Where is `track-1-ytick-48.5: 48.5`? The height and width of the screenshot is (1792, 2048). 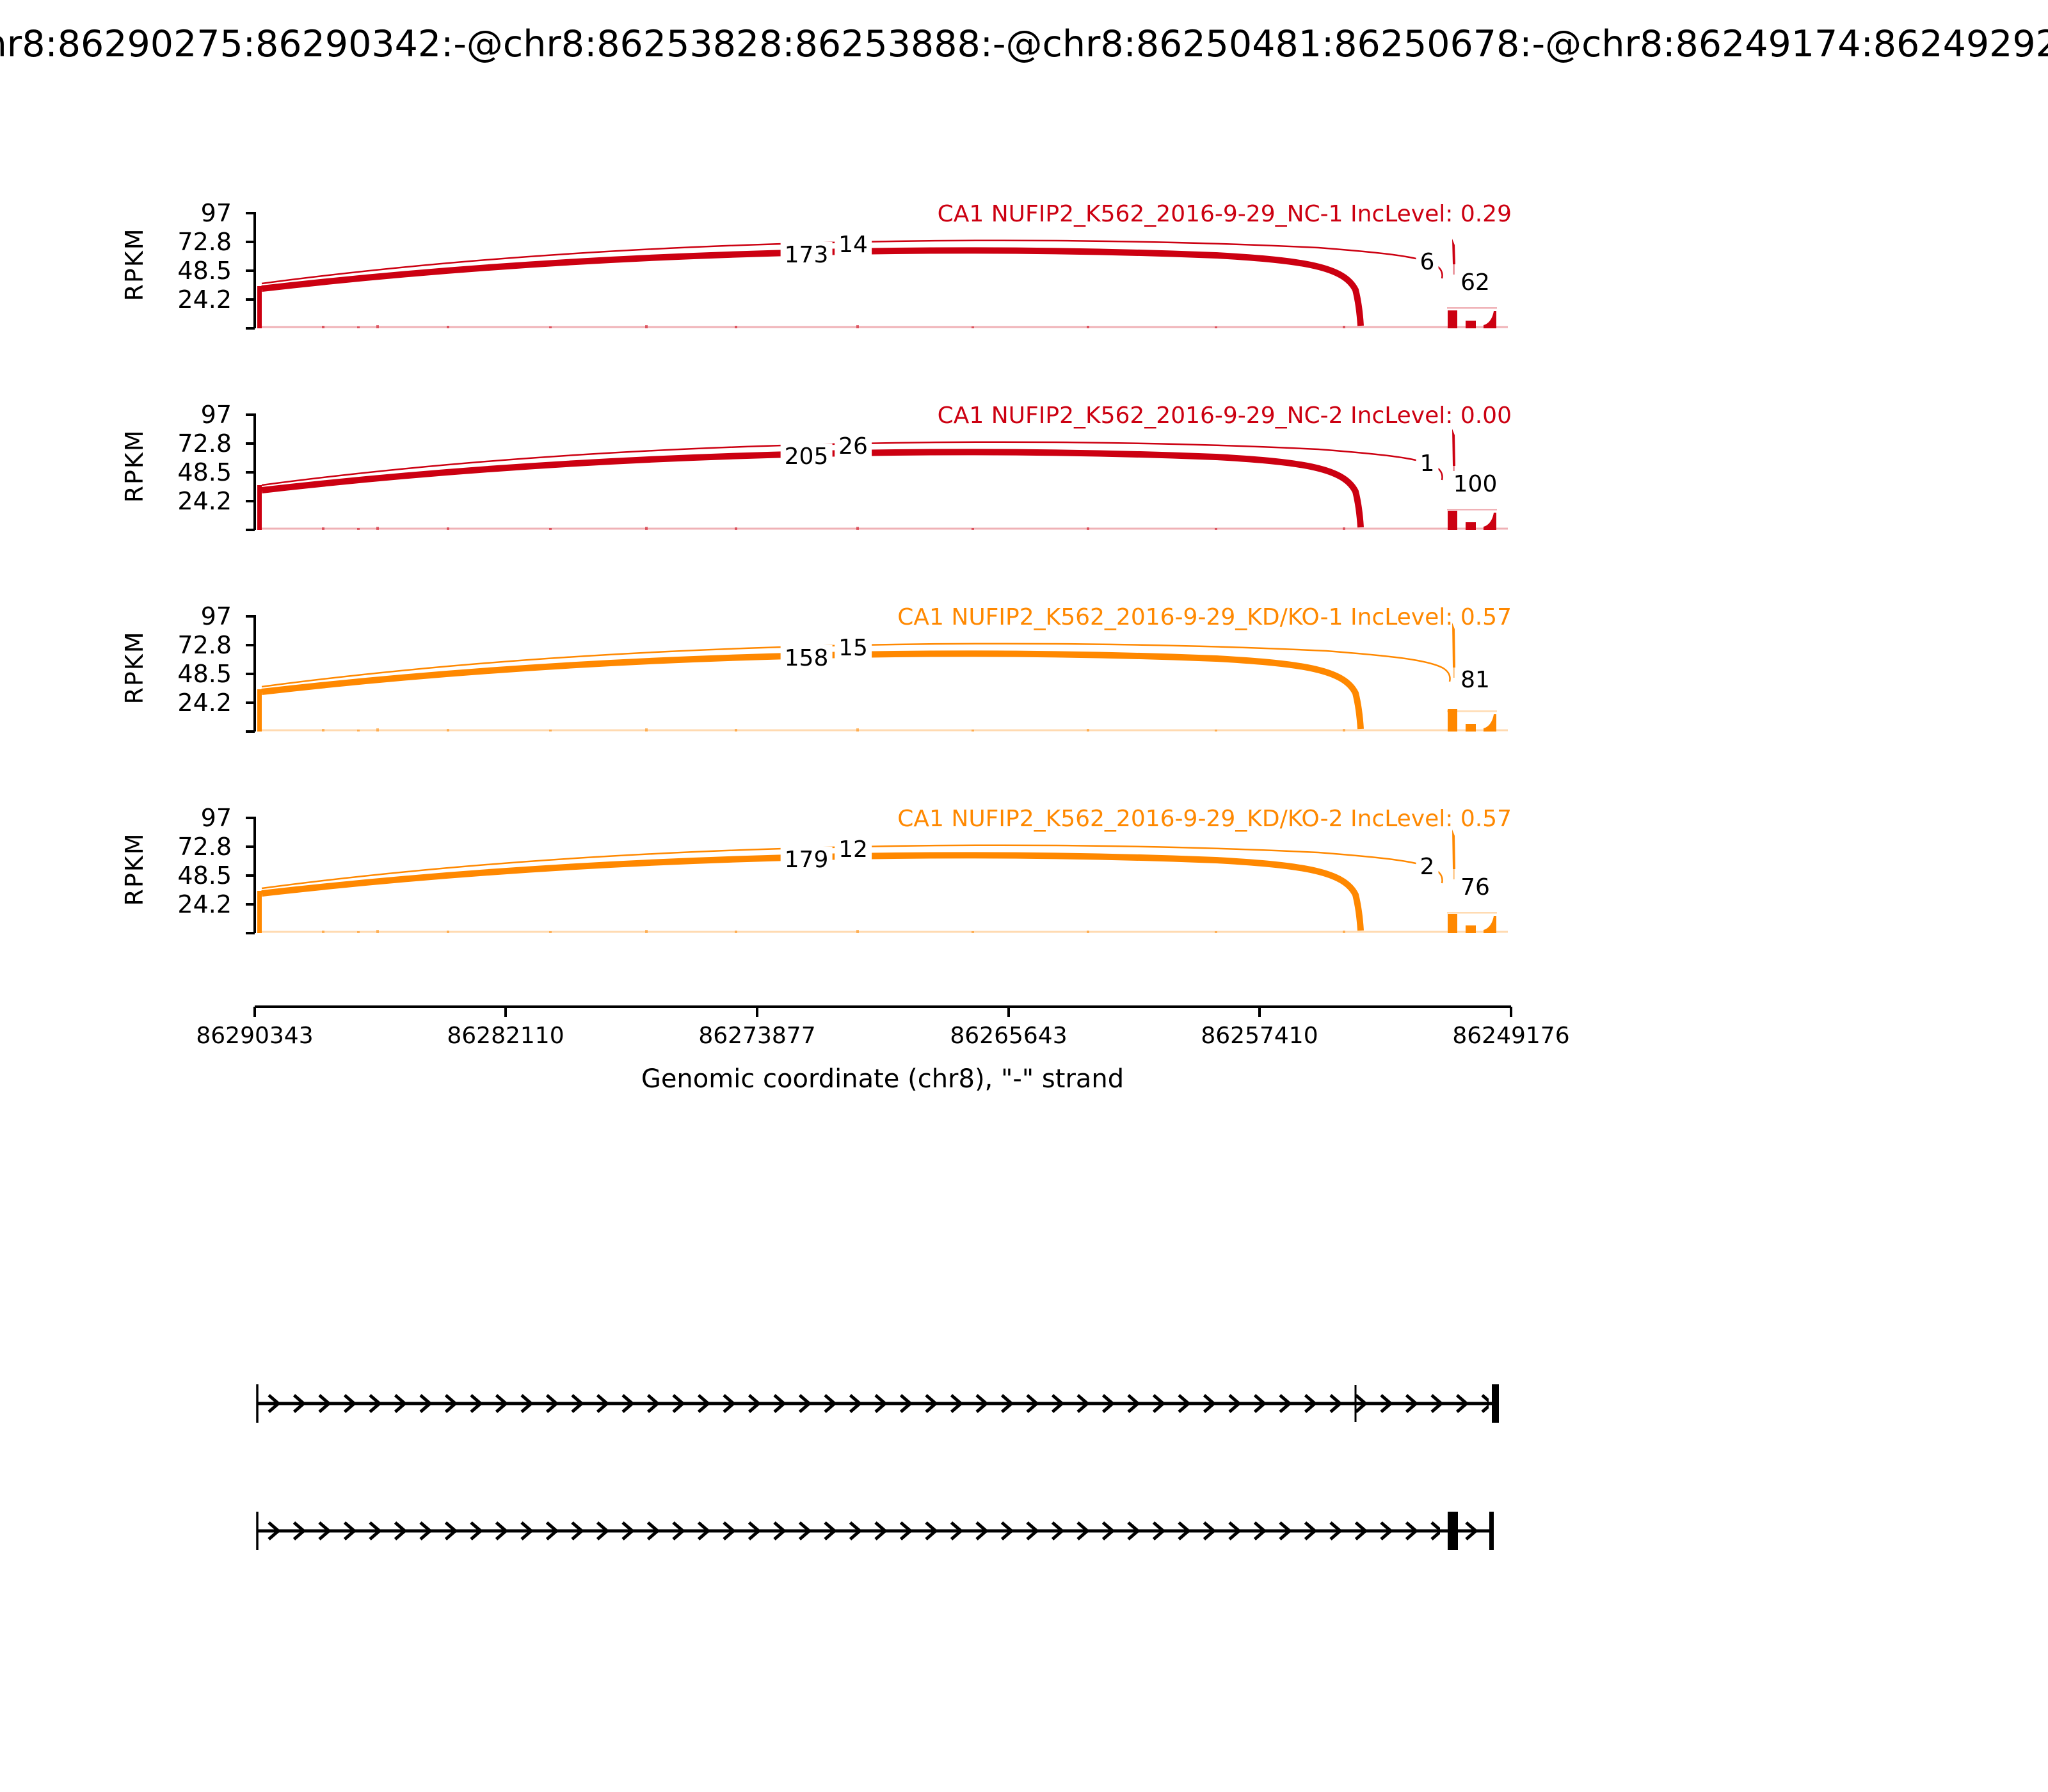
track-1-ytick-48.5: 48.5 is located at coordinates (204, 271).